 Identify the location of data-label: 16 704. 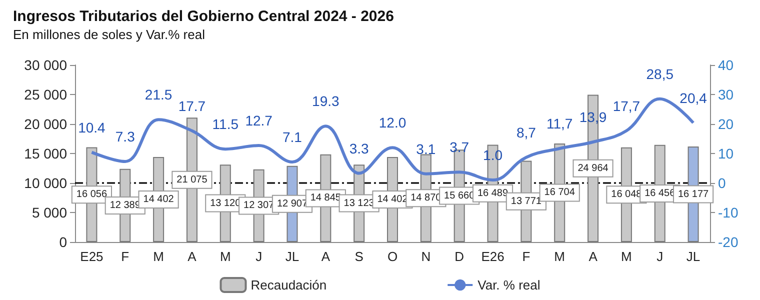
(560, 192).